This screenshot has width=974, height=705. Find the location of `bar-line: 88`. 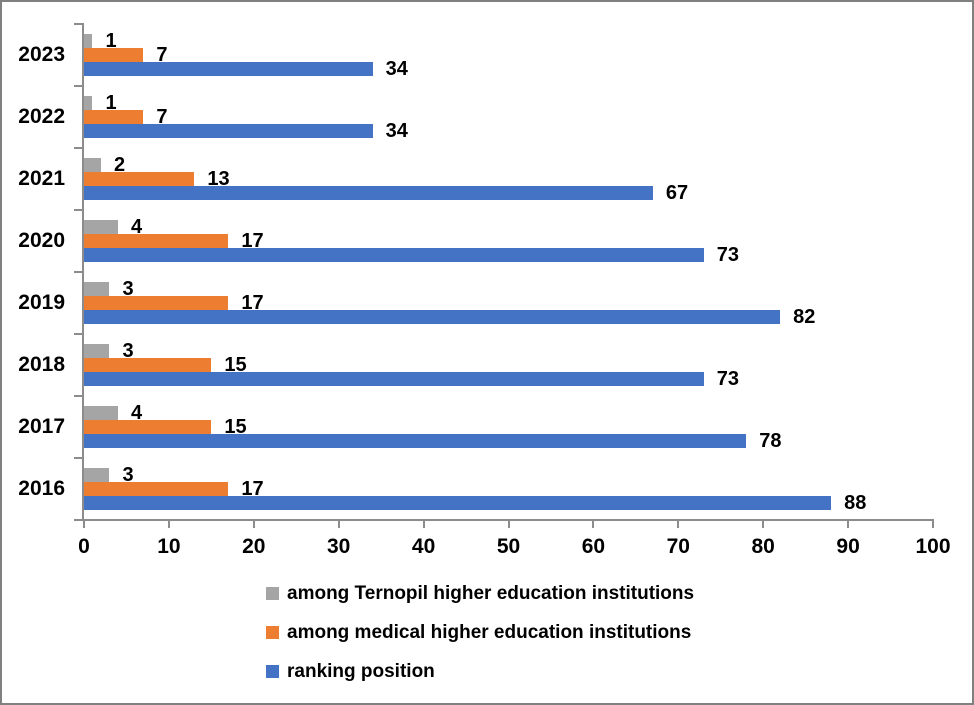

bar-line: 88 is located at coordinates (508, 503).